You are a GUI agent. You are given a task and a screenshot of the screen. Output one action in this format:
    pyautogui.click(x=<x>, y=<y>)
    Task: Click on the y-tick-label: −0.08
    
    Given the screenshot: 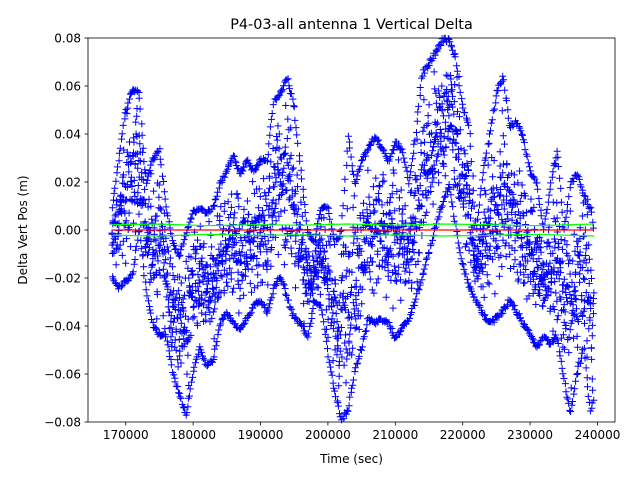 What is the action you would take?
    pyautogui.click(x=62, y=422)
    